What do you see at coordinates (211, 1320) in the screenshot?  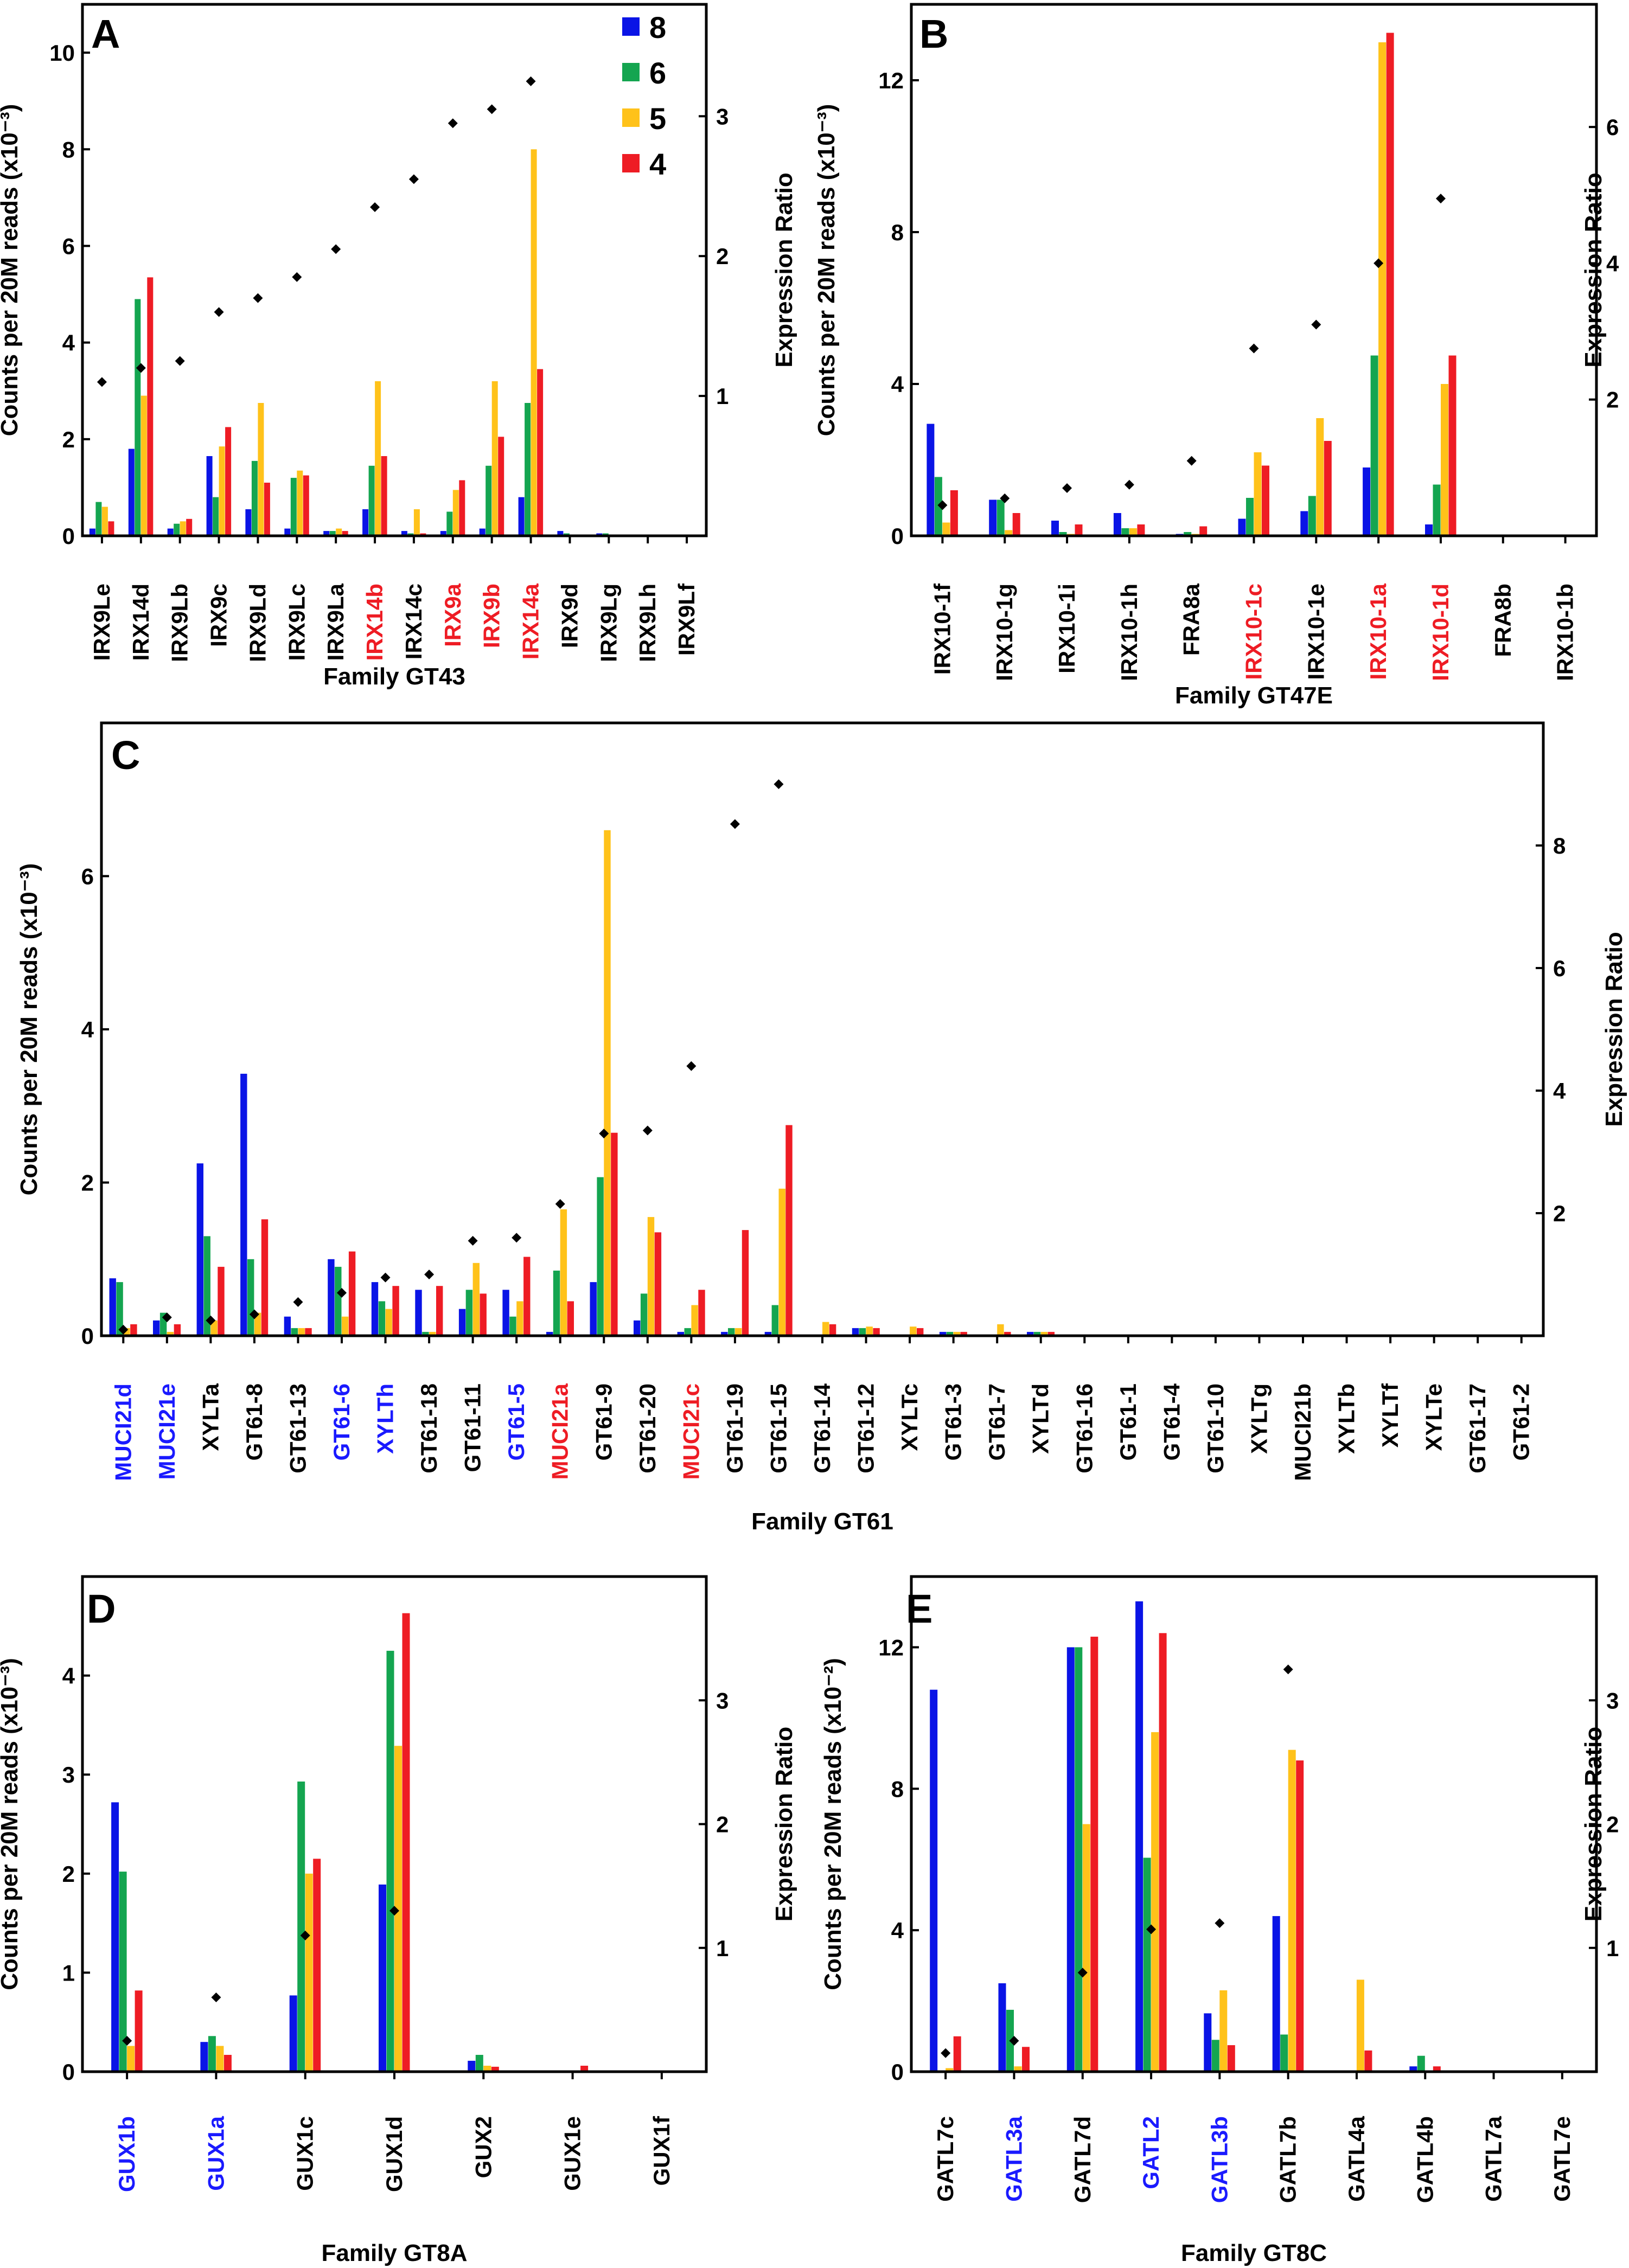 I see `ratio-marker-c-xylta` at bounding box center [211, 1320].